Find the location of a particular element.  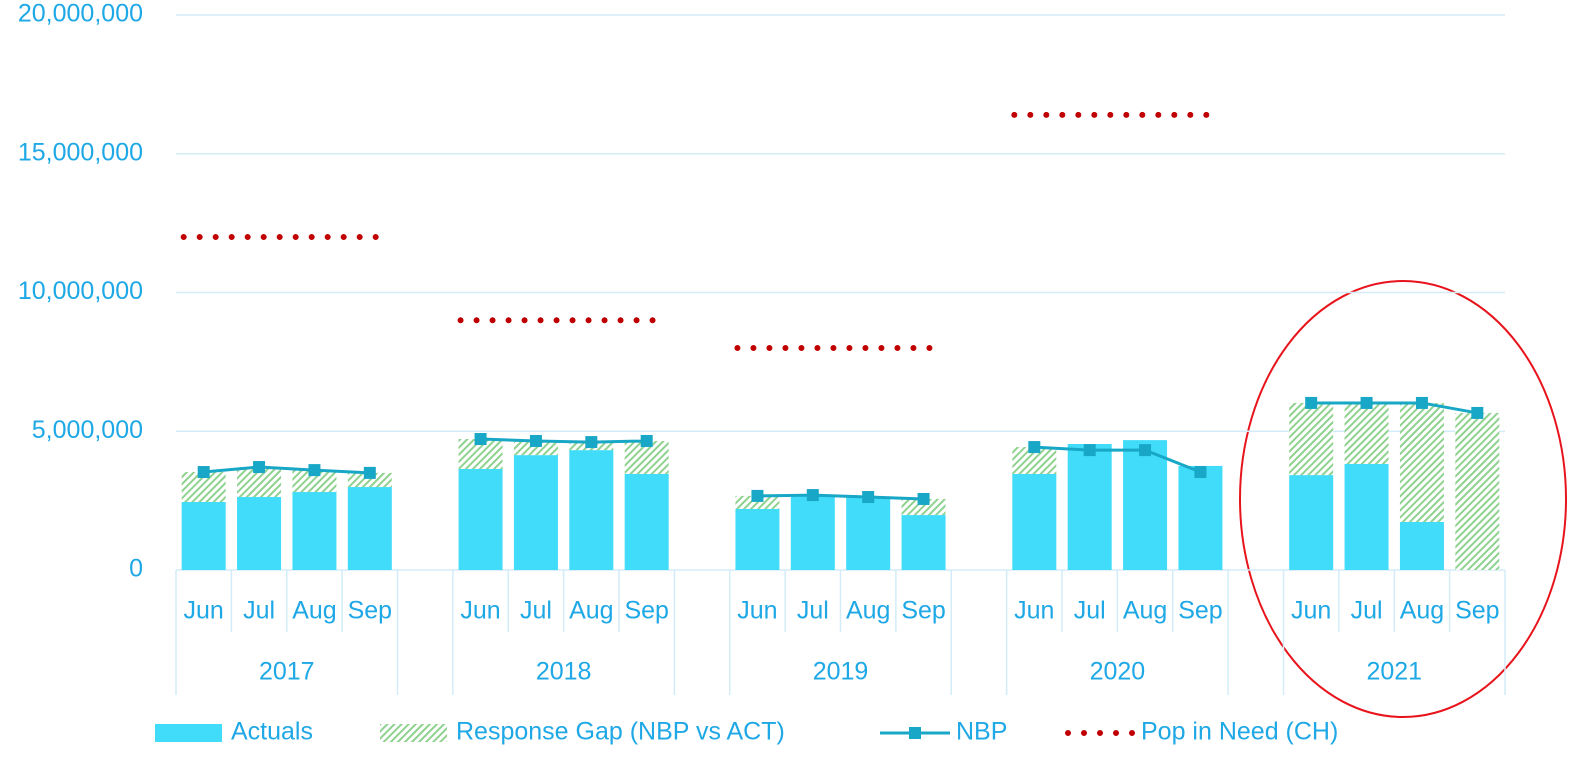

legend-label: NBP is located at coordinates (981, 732).